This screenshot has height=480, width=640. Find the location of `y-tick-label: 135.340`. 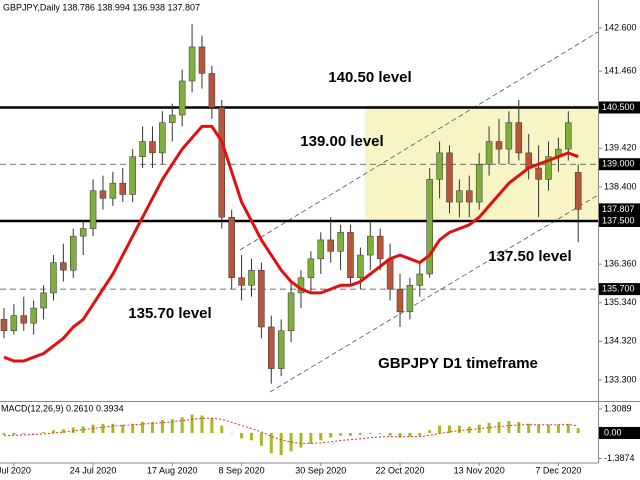

y-tick-label: 135.340 is located at coordinates (620, 302).